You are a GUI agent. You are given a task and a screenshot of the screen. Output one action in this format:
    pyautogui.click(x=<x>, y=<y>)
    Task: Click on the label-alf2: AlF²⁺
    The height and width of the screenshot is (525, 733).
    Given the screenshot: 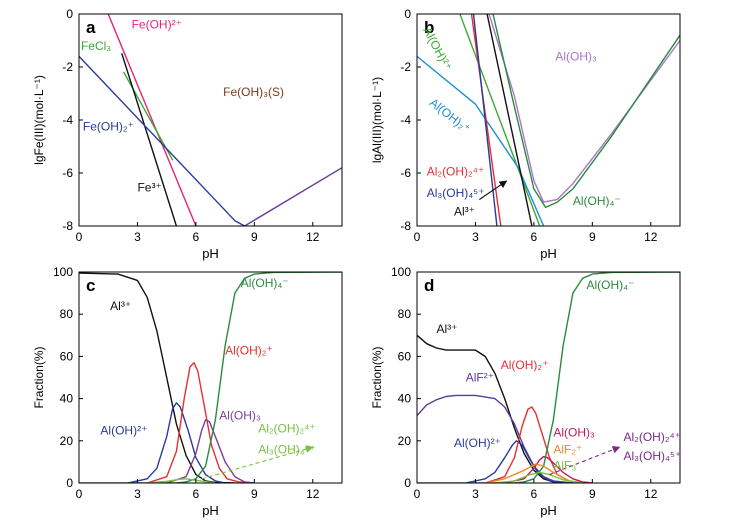 What is the action you would take?
    pyautogui.click(x=480, y=378)
    